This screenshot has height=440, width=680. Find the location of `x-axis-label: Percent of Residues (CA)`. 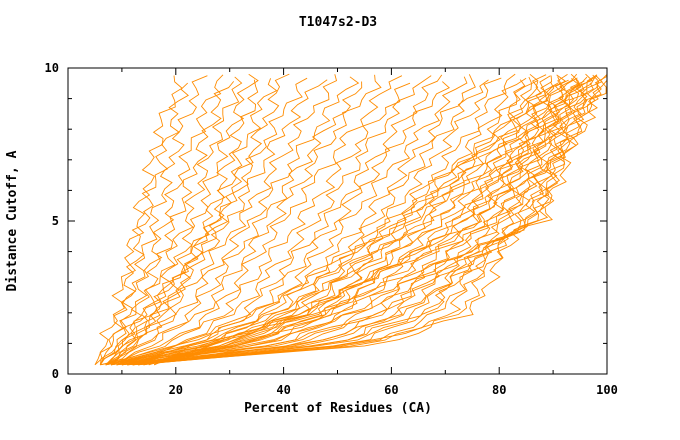

x-axis-label: Percent of Residues (CA) is located at coordinates (338, 408).